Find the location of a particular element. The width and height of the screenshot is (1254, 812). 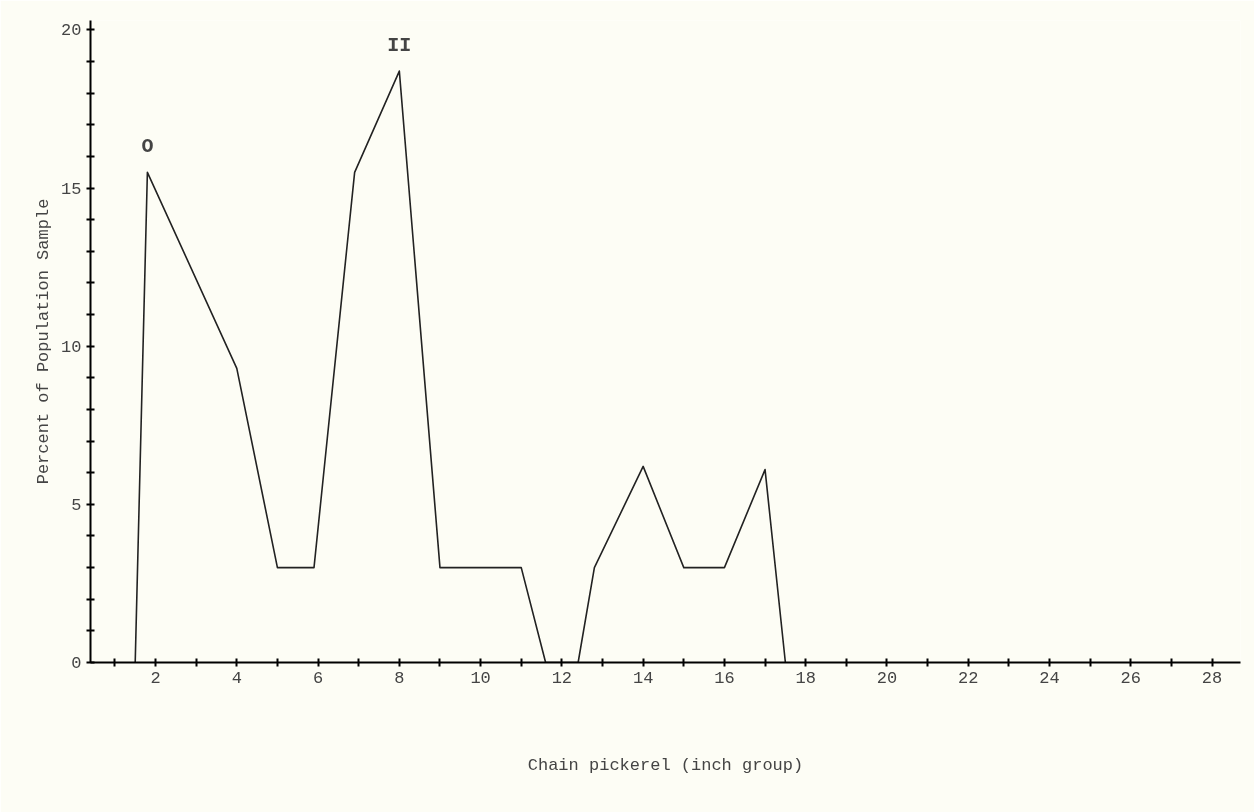

x-tick-label: 22 is located at coordinates (968, 678).